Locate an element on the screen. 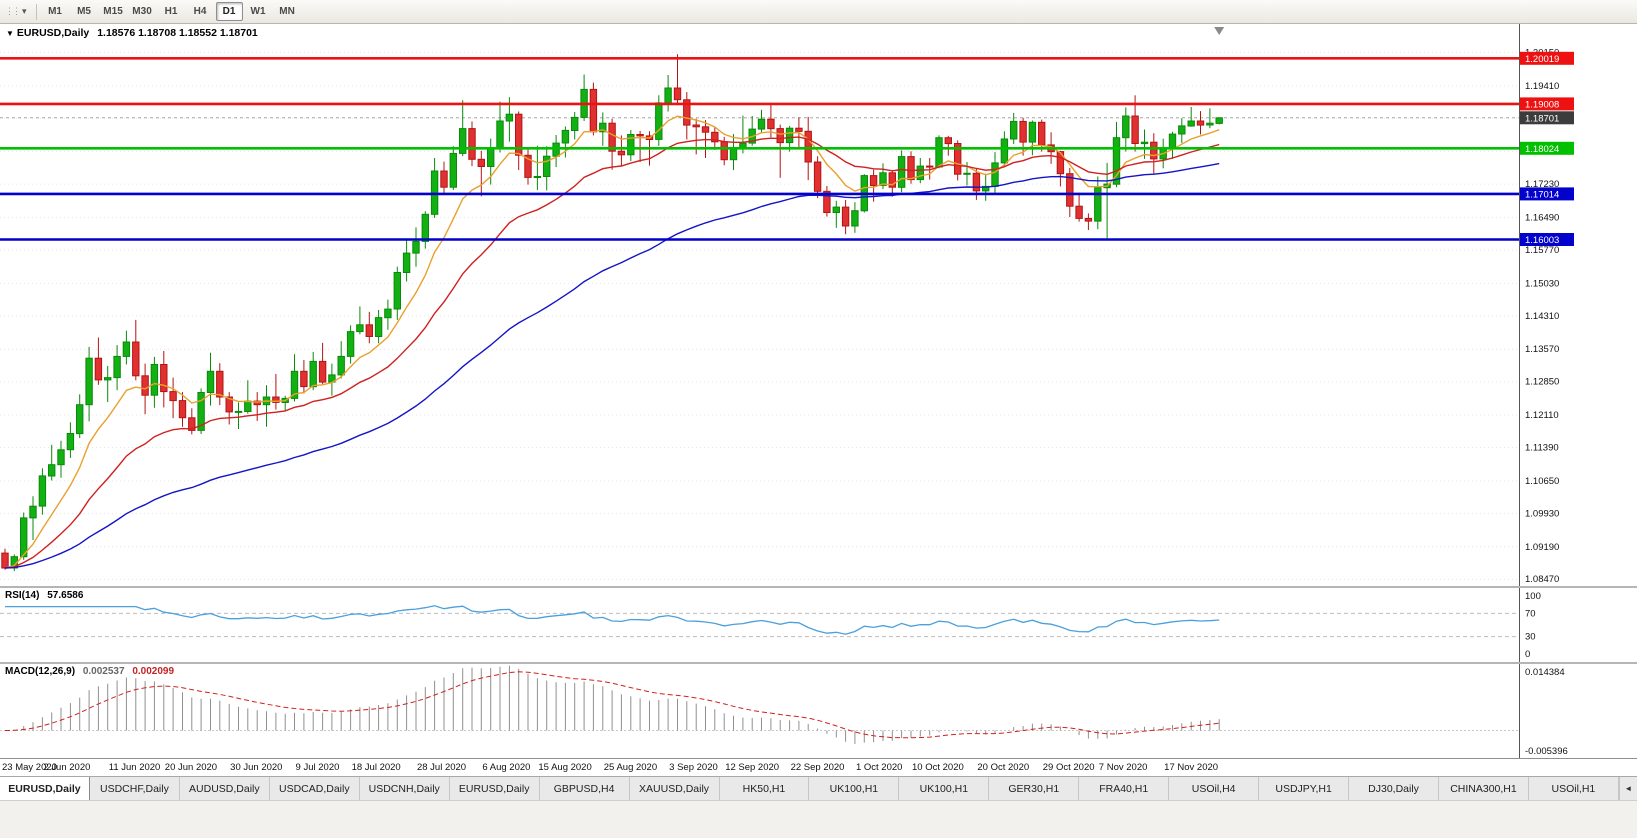 The width and height of the screenshot is (1637, 838). svg-text: 100 is located at coordinates (1533, 596).